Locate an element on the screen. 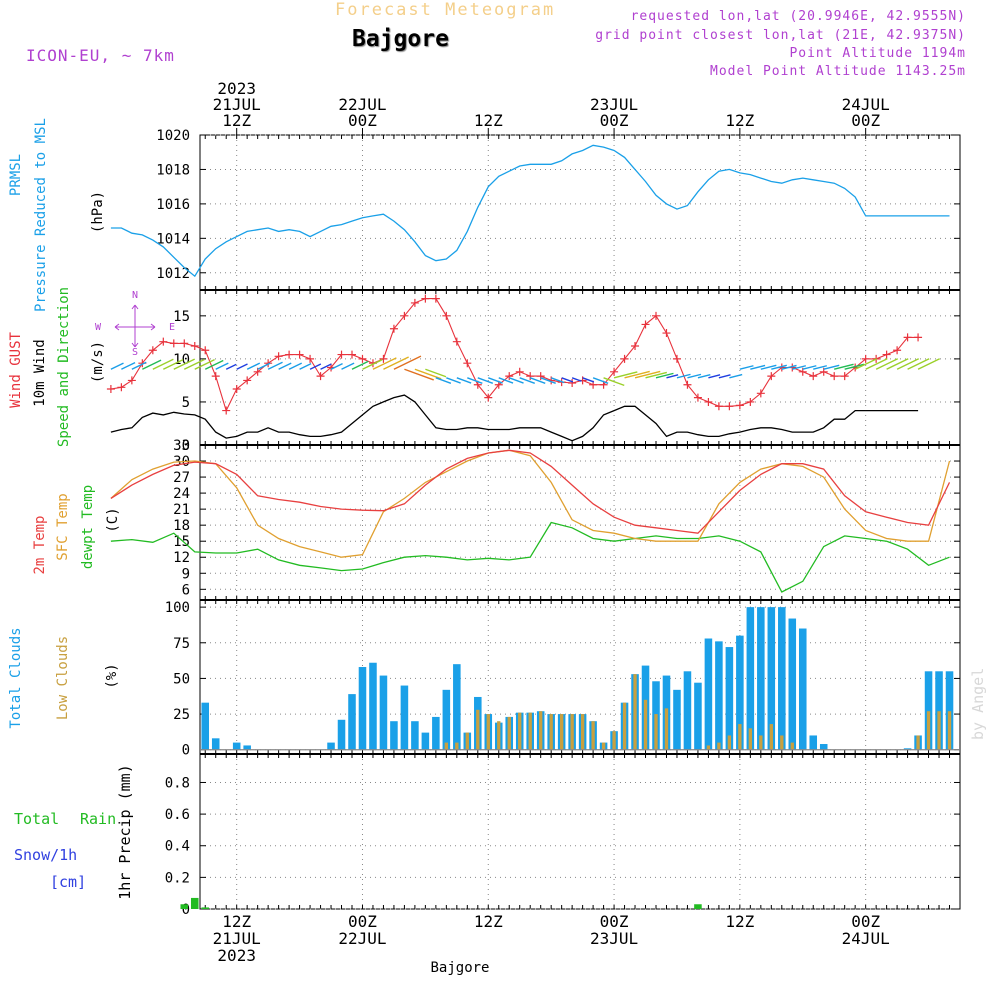 The image size is (1000, 1000). top-time-label: 22JUL is located at coordinates (362, 104).